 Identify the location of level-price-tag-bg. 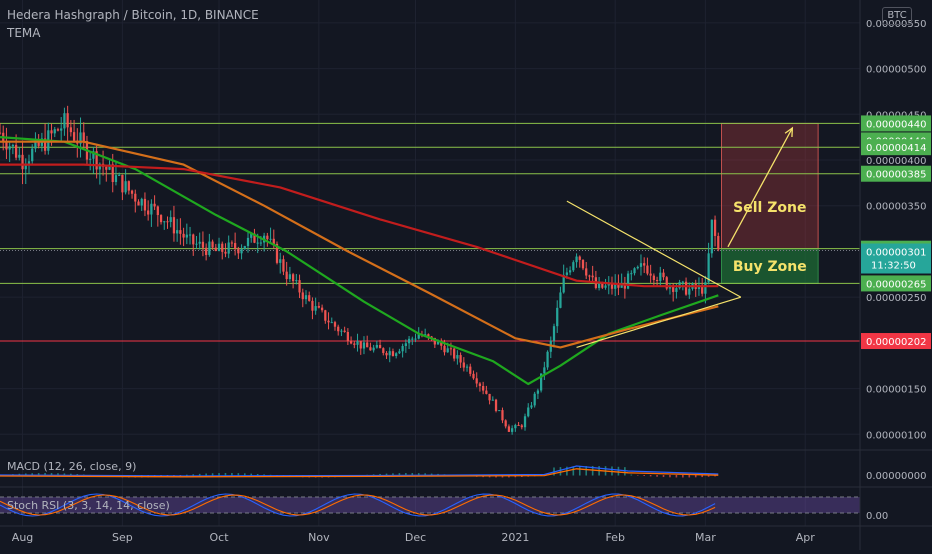
(896, 341).